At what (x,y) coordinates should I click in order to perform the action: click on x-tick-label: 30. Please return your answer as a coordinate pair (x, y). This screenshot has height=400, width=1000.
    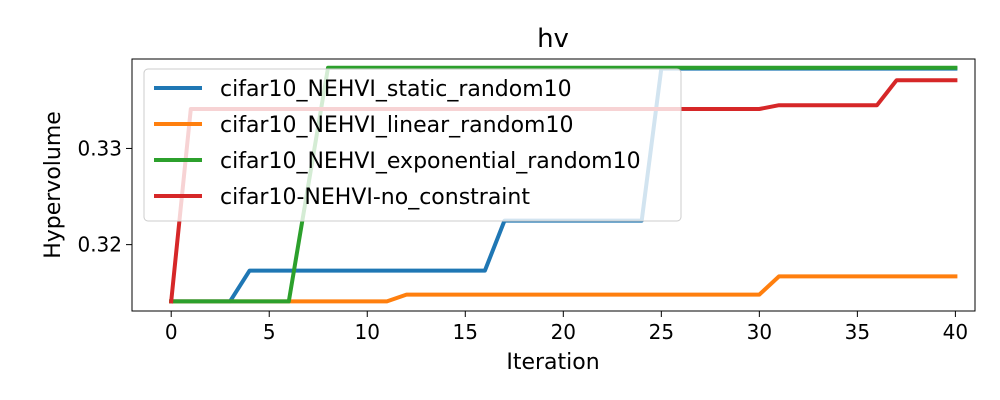
    Looking at the image, I should click on (759, 332).